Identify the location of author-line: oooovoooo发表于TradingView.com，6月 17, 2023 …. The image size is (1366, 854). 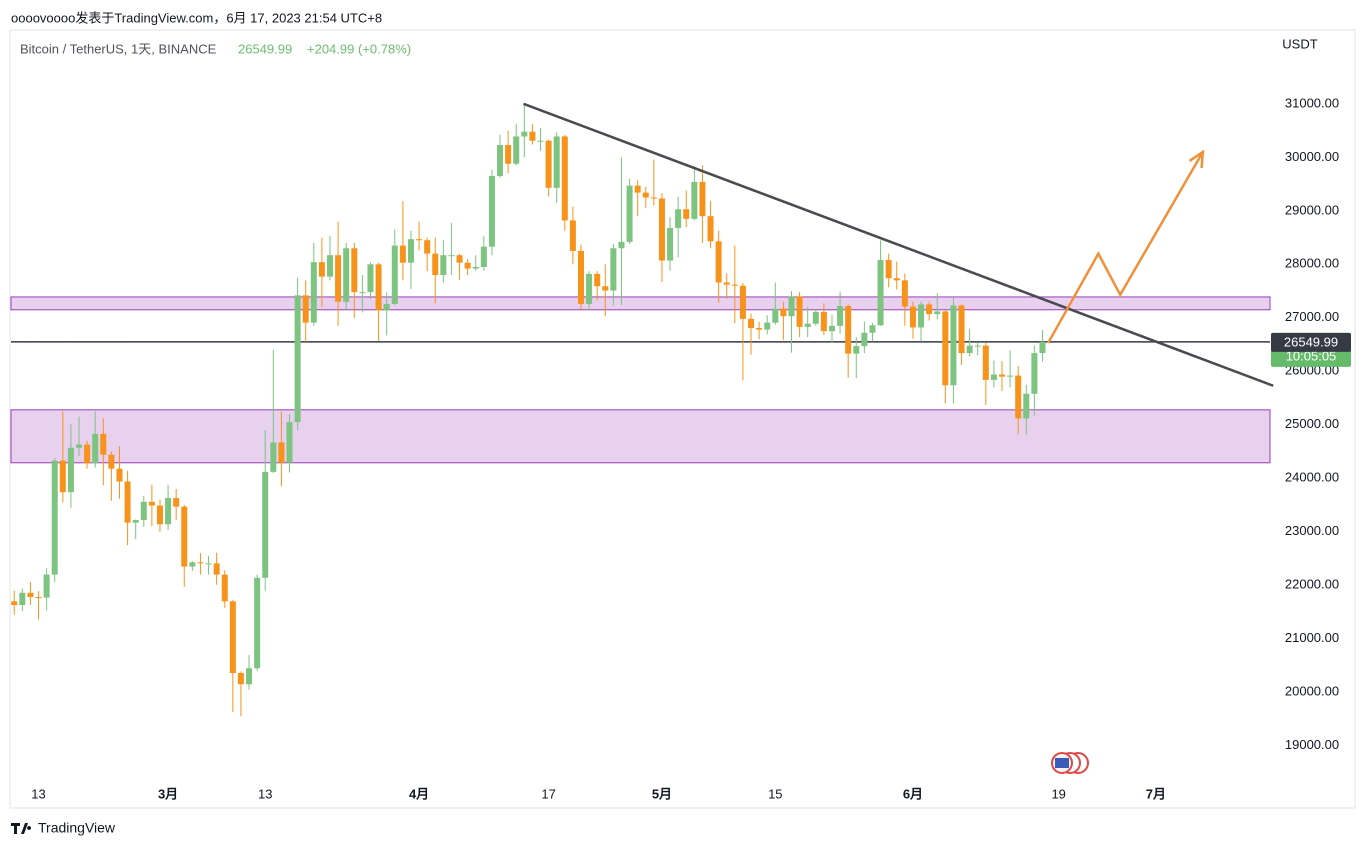
(196, 17).